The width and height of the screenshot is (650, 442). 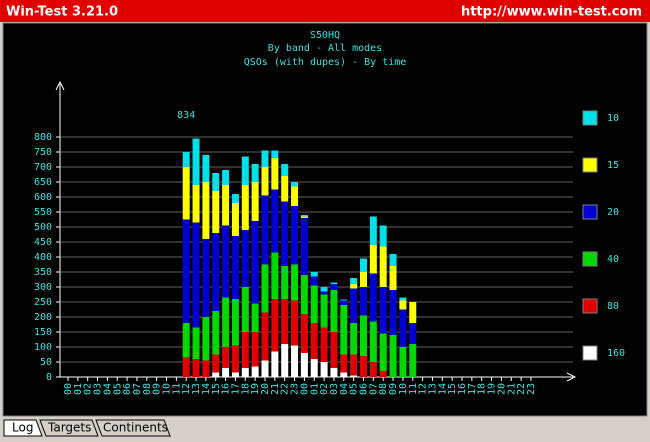 What do you see at coordinates (403, 389) in the screenshot?
I see `x-tick-label: 10` at bounding box center [403, 389].